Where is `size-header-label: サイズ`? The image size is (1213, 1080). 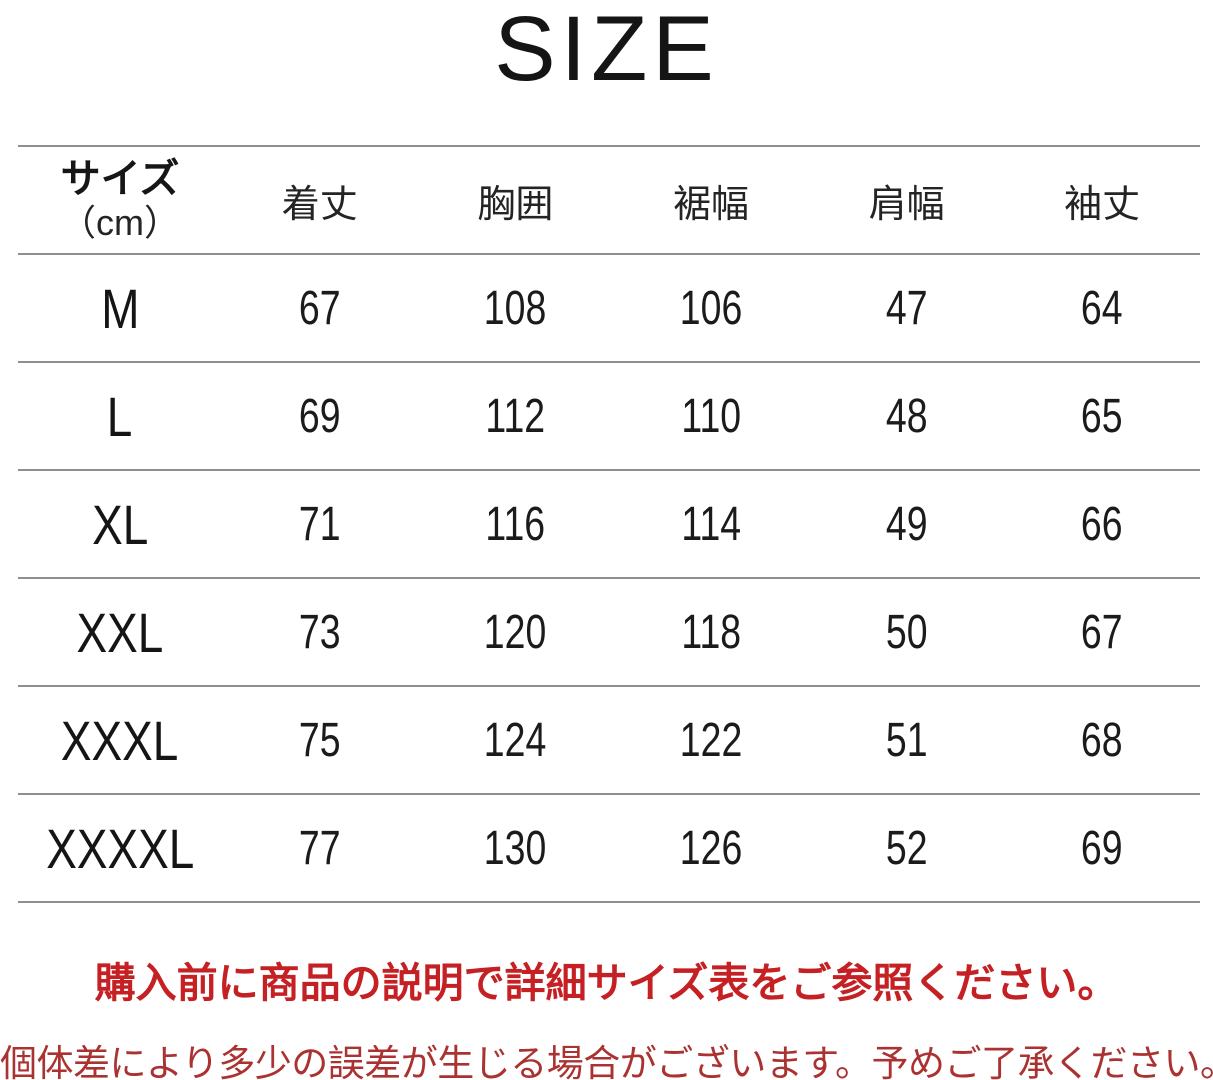 size-header-label: サイズ is located at coordinates (120, 179).